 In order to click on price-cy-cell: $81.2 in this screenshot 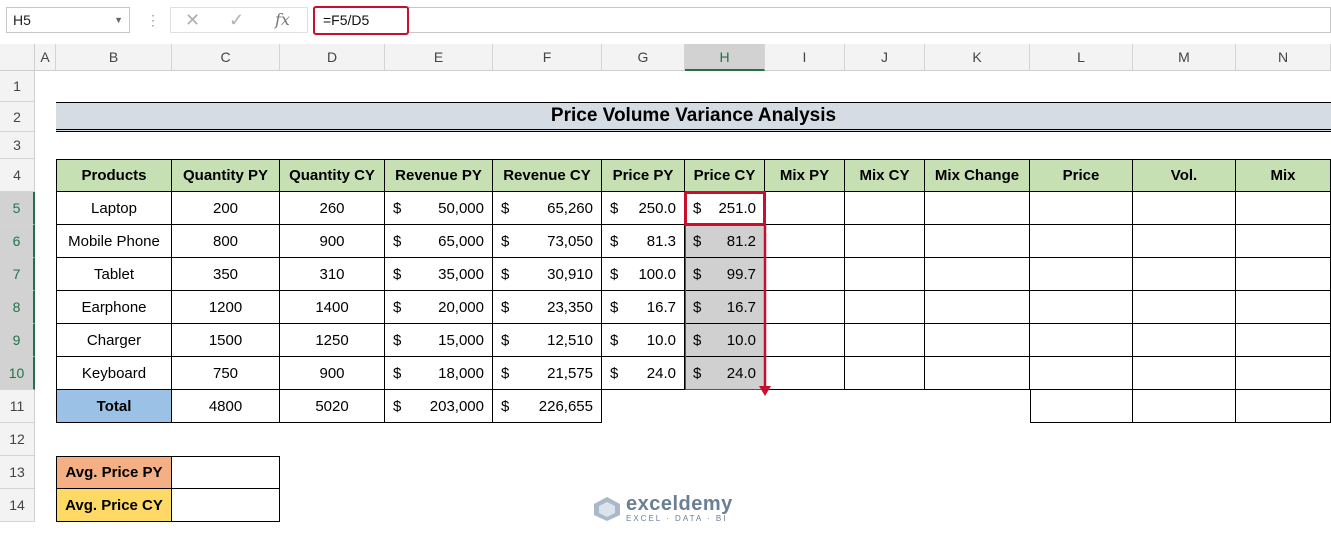, I will do `click(725, 241)`.